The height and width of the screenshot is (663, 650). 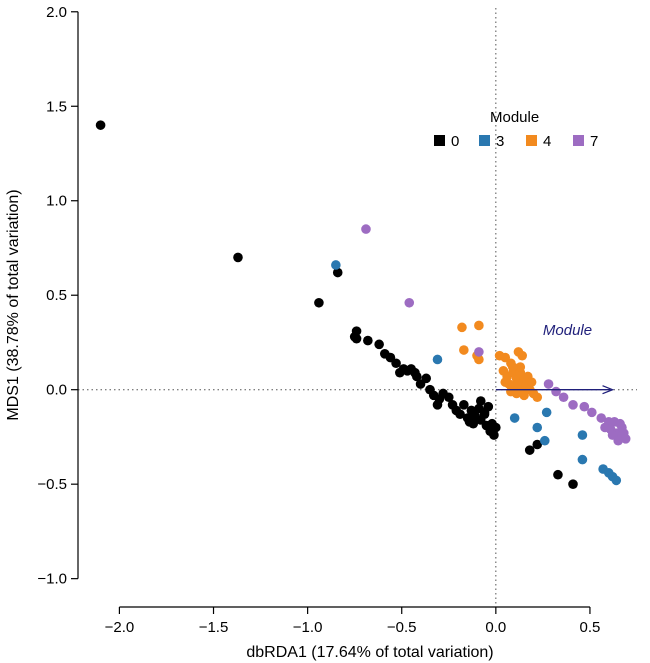 I want to click on legend-label-module-4: 4, so click(x=547, y=141).